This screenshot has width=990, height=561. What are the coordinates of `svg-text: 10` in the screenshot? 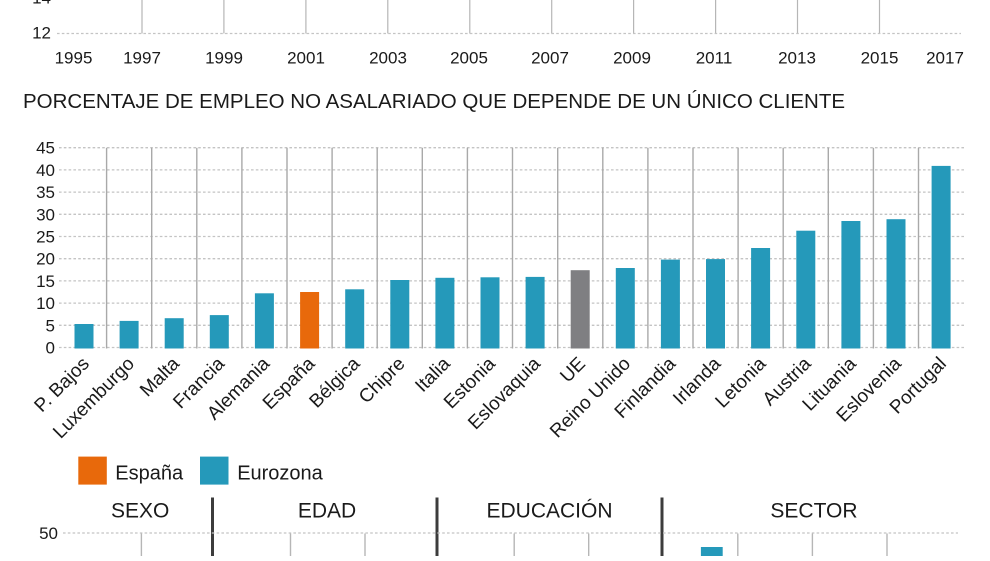 It's located at (45, 303).